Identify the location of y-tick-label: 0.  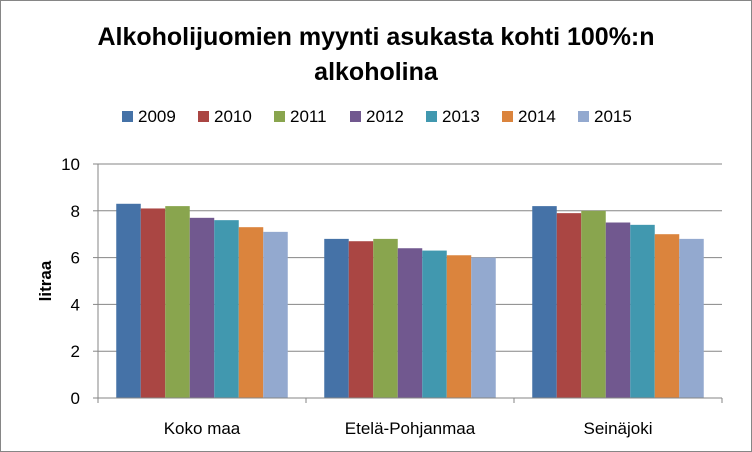
(75, 398).